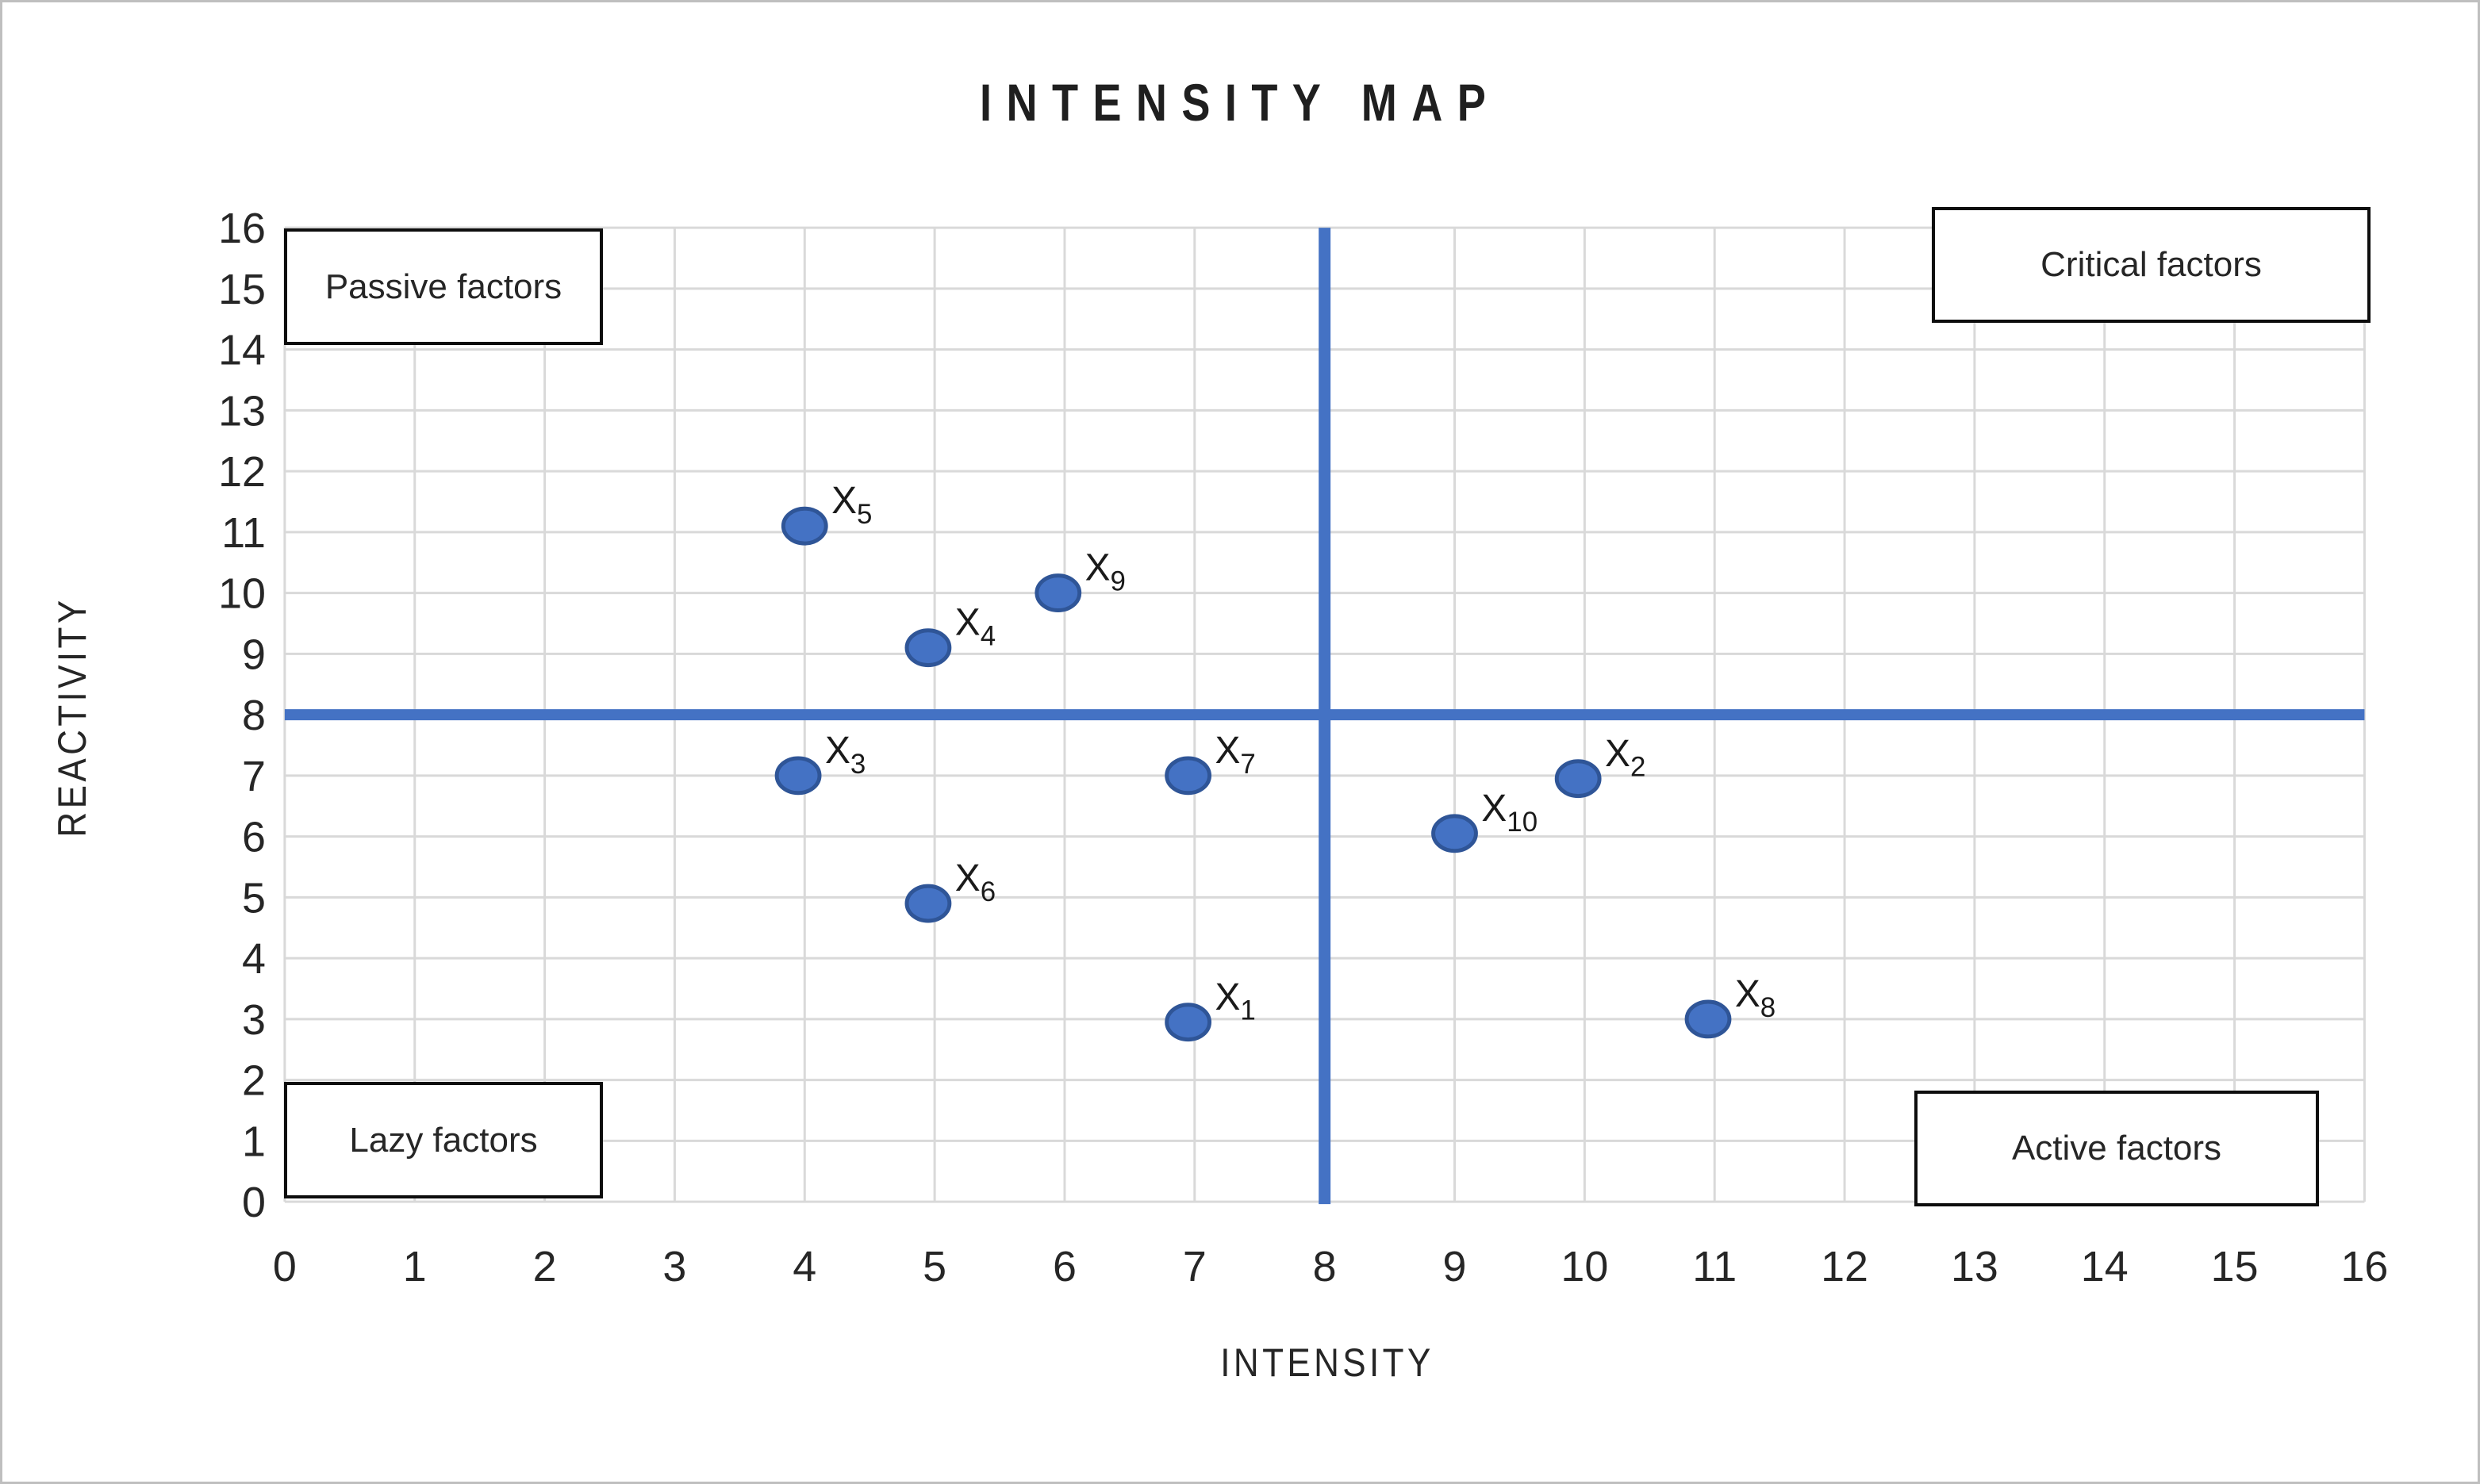 Image resolution: width=2480 pixels, height=1484 pixels. Describe the element at coordinates (1509, 813) in the screenshot. I see `data-point-label-X10: X10` at that location.